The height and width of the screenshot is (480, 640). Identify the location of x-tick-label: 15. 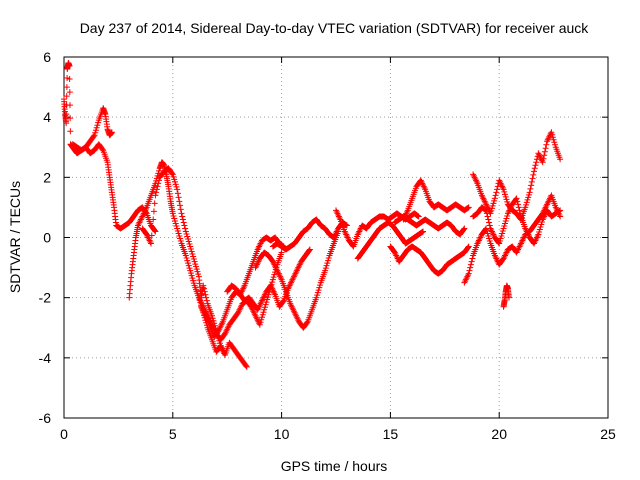
(391, 434).